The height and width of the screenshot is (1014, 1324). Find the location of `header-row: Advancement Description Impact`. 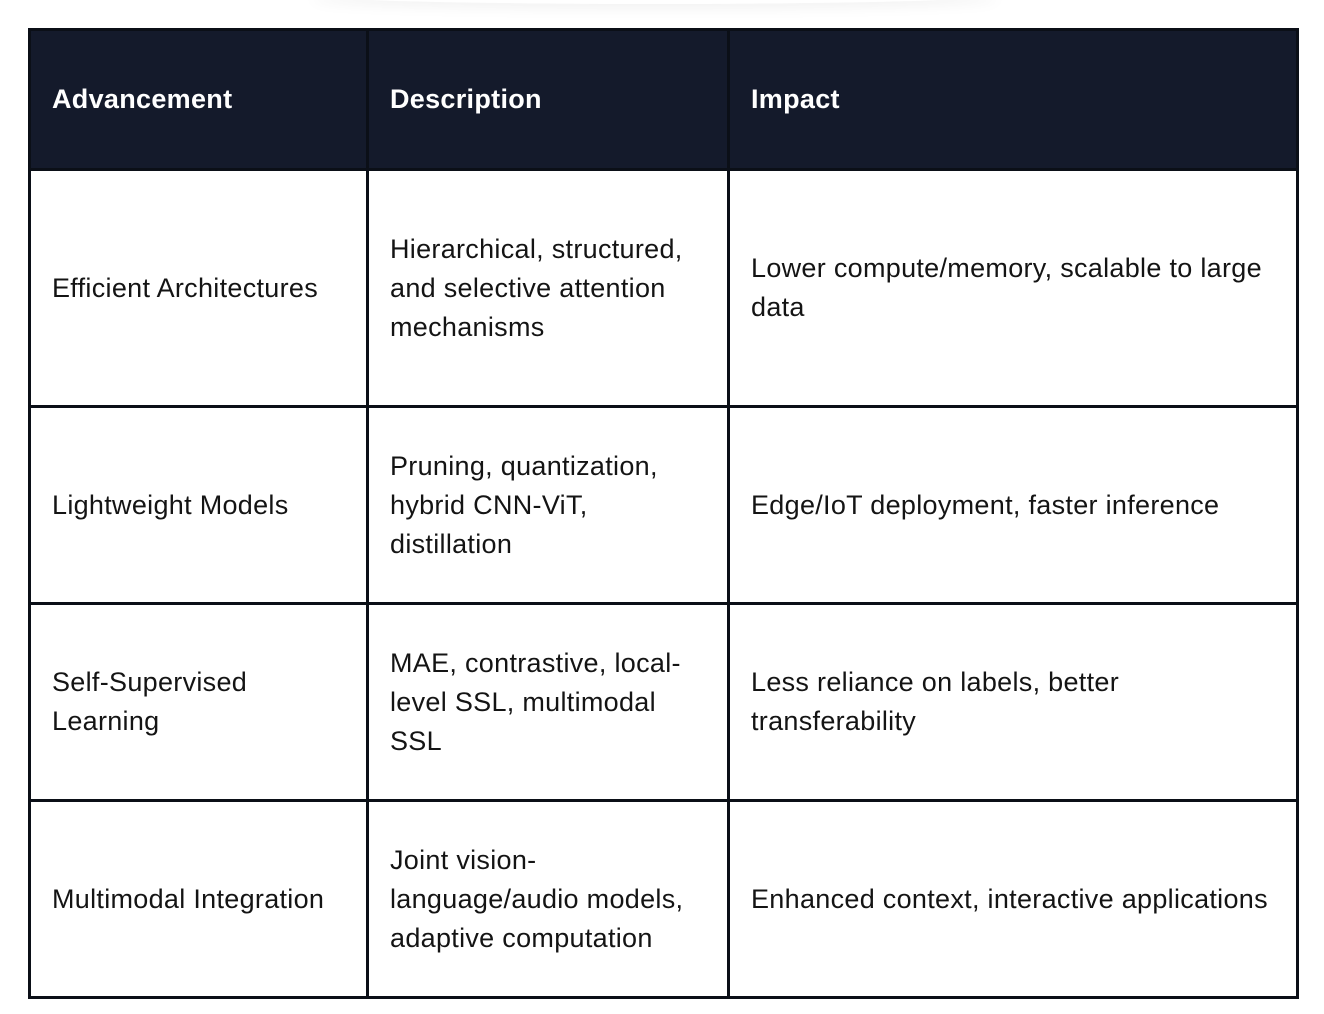

header-row: Advancement Description Impact is located at coordinates (663, 99).